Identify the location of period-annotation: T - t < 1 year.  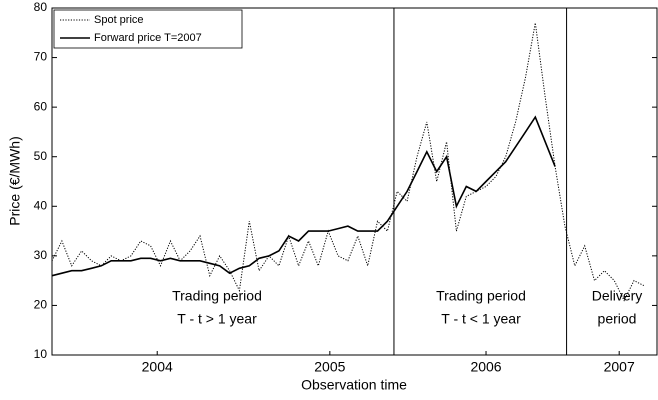
(481, 319).